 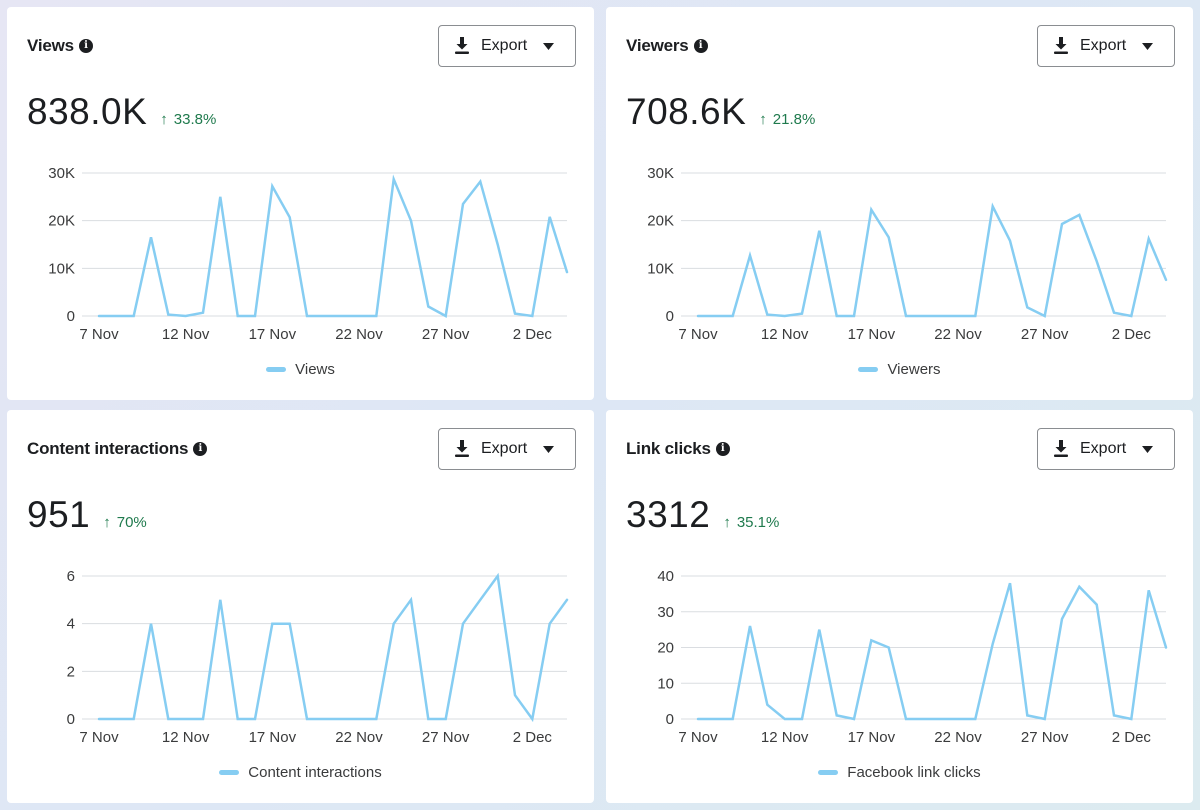 I want to click on card-title-text: Content interactions, so click(x=108, y=448).